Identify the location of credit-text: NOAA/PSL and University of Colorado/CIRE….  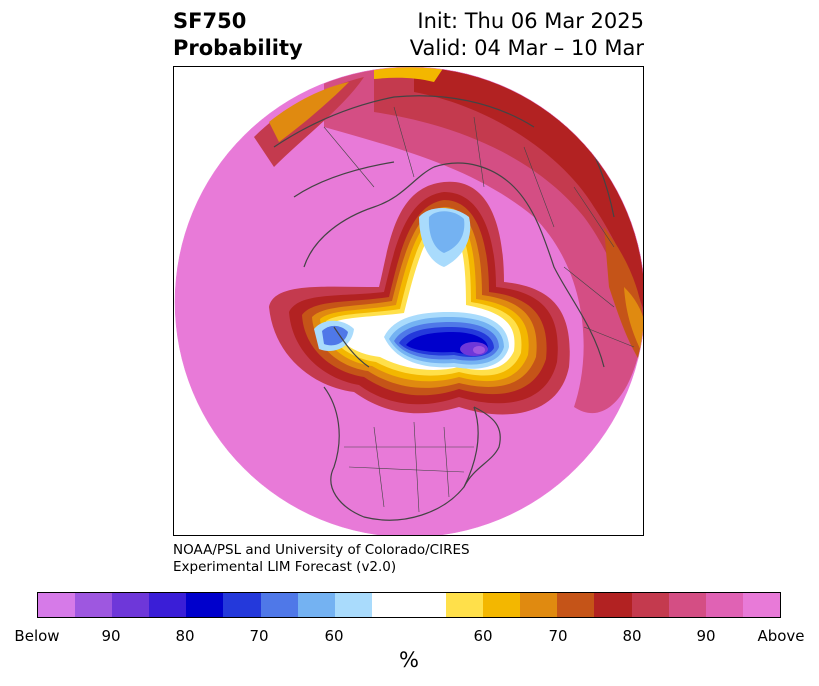
(321, 559).